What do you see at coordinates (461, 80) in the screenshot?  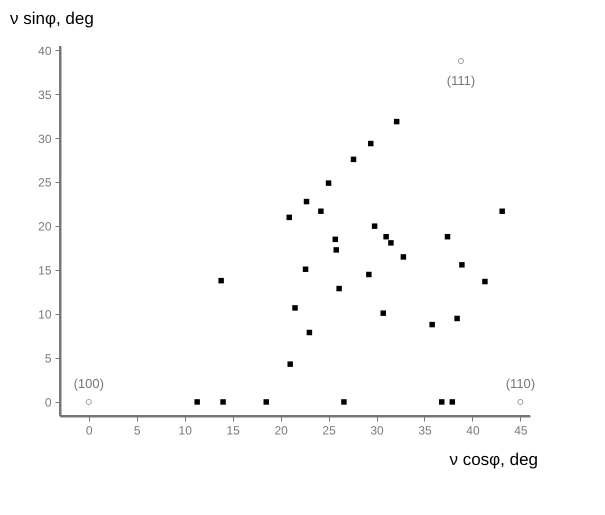 I see `annotation: (111)` at bounding box center [461, 80].